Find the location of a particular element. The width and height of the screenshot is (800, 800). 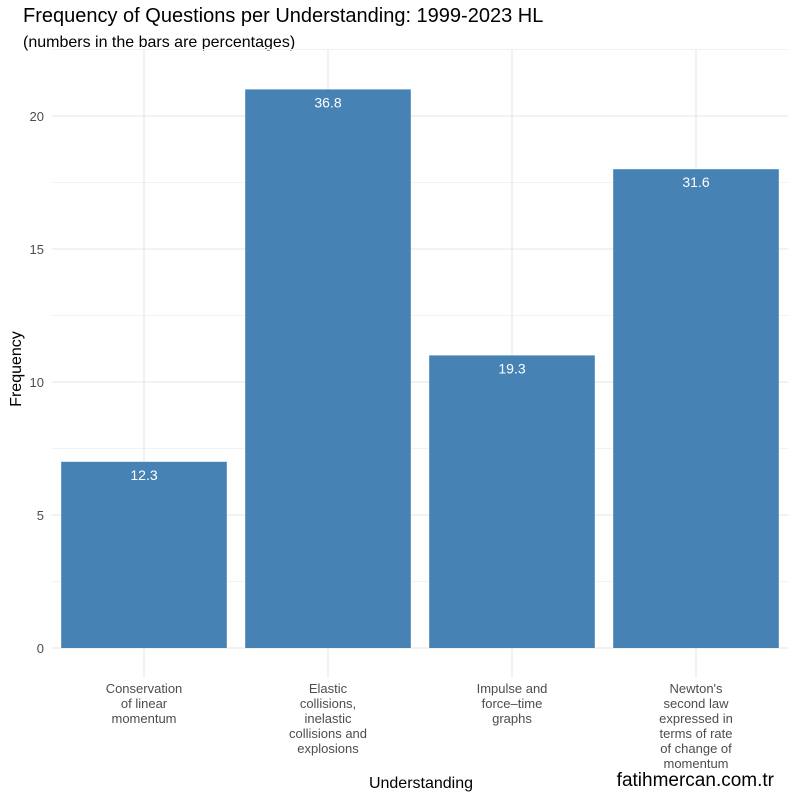

chart-subtitle: (numbers in the bars are percentages) is located at coordinates (159, 42).